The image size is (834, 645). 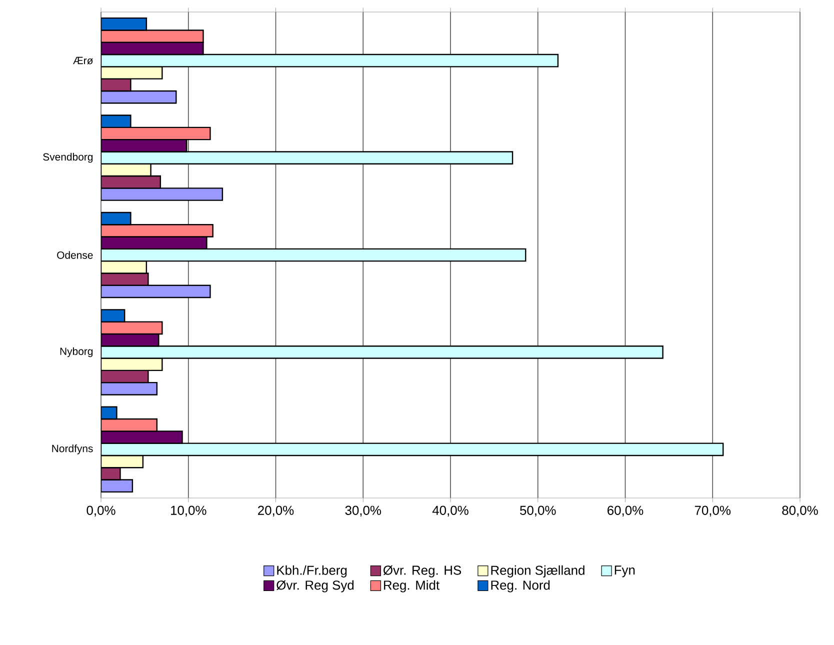 What do you see at coordinates (520, 586) in the screenshot?
I see `legend-label: Reg. Nord` at bounding box center [520, 586].